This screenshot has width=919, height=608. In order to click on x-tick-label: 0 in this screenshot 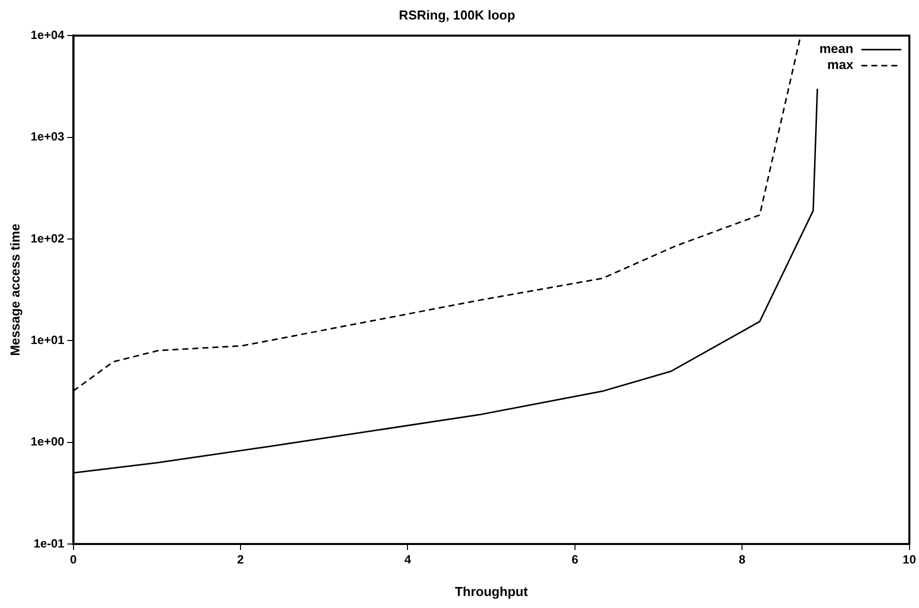, I will do `click(73, 559)`.